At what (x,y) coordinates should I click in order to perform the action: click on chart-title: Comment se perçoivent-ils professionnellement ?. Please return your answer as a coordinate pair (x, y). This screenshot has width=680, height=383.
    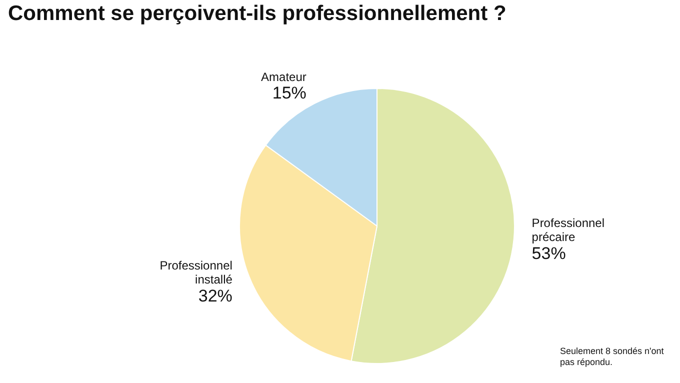
    Looking at the image, I should click on (257, 14).